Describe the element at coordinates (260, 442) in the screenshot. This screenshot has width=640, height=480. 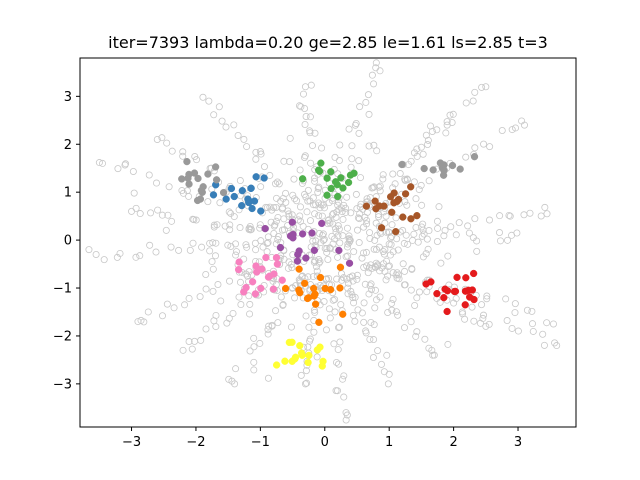
I see `x-tick-label: −1` at that location.